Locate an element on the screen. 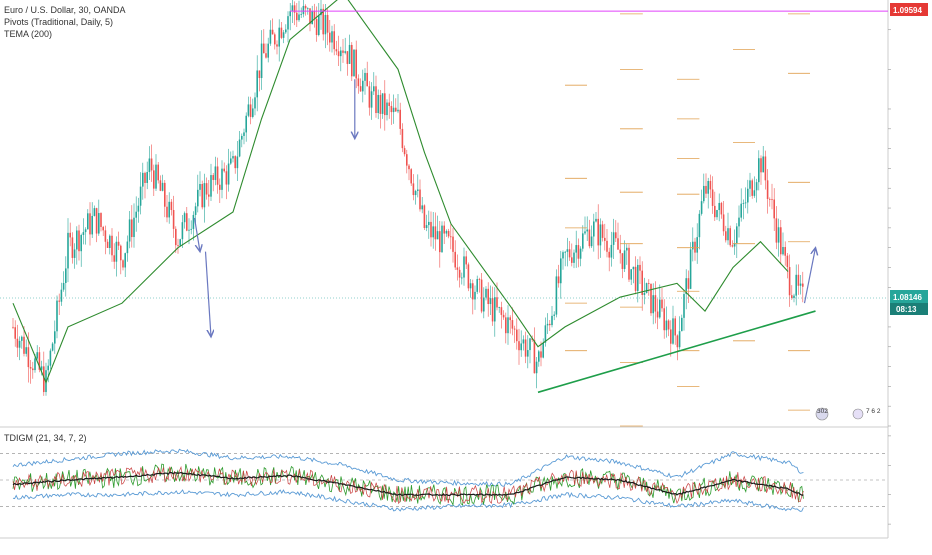 The height and width of the screenshot is (555, 932). legend-indicator: TDIGM (21, 34, 7, 2) is located at coordinates (45, 438).